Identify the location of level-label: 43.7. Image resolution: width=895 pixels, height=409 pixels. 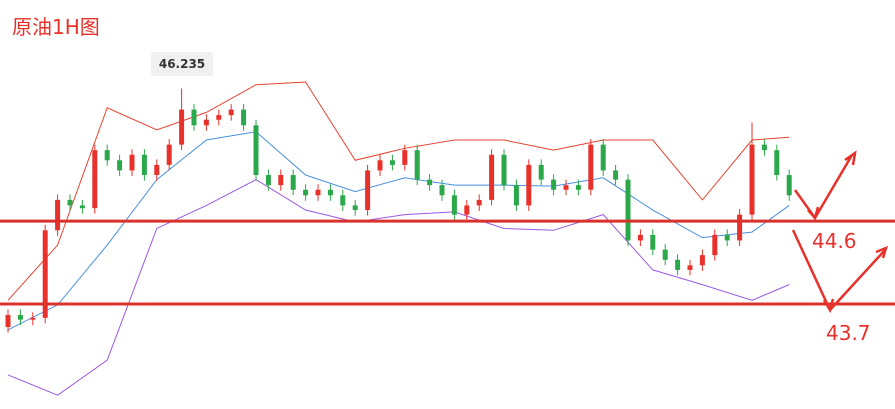
(848, 333).